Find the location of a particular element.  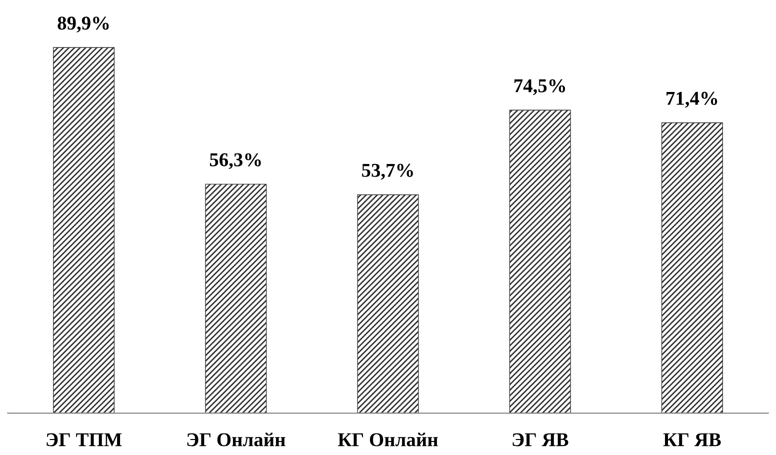

x-tick-label: ЭГ Онлайн is located at coordinates (236, 439).